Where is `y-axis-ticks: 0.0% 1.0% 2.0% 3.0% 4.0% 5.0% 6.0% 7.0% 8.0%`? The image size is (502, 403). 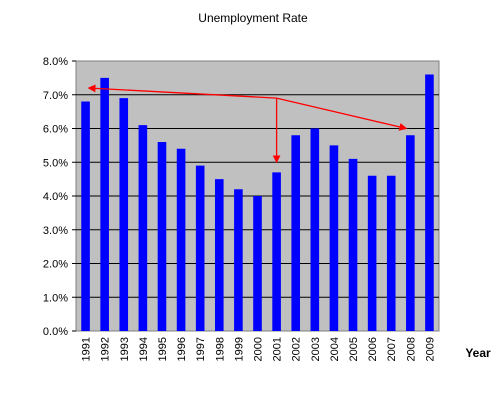 y-axis-ticks: 0.0% 1.0% 2.0% 3.0% 4.0% 5.0% 6.0% 7.0% 8.0% is located at coordinates (59, 197).